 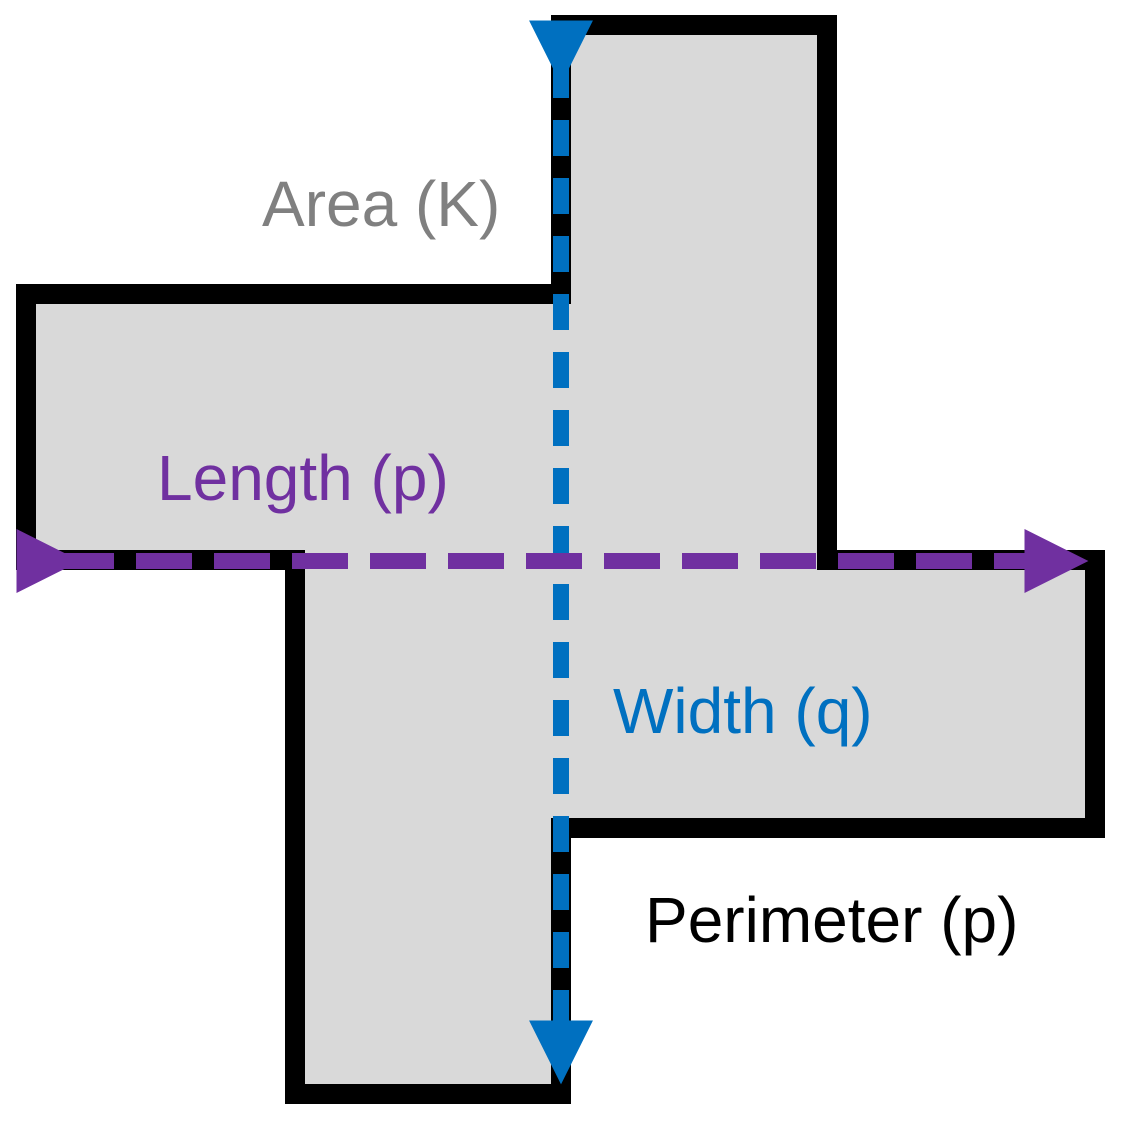 I want to click on perimeter-label: Perimeter (p), so click(x=831, y=920).